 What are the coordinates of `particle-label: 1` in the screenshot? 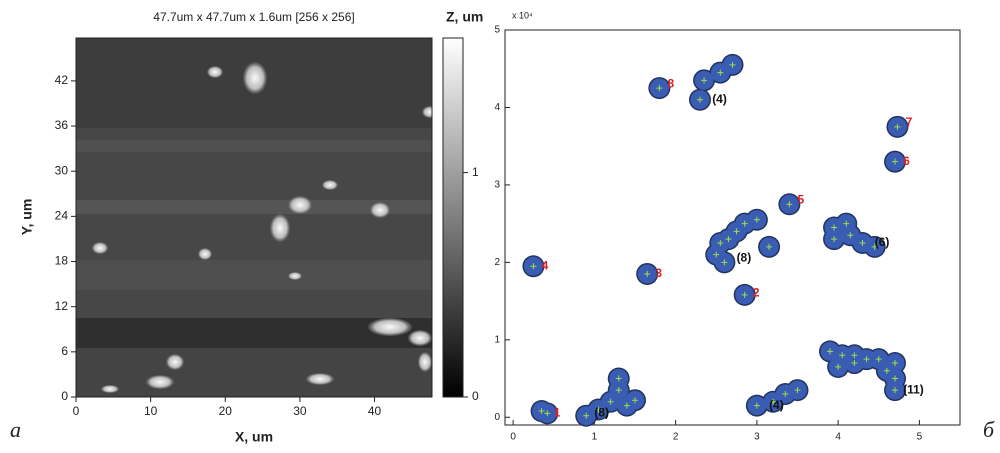 It's located at (557, 413).